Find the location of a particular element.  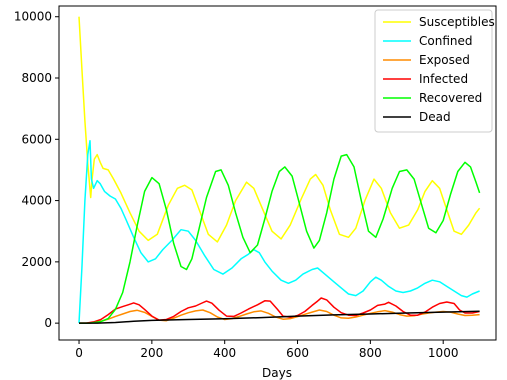

x-tick-label: 1000 is located at coordinates (443, 353).